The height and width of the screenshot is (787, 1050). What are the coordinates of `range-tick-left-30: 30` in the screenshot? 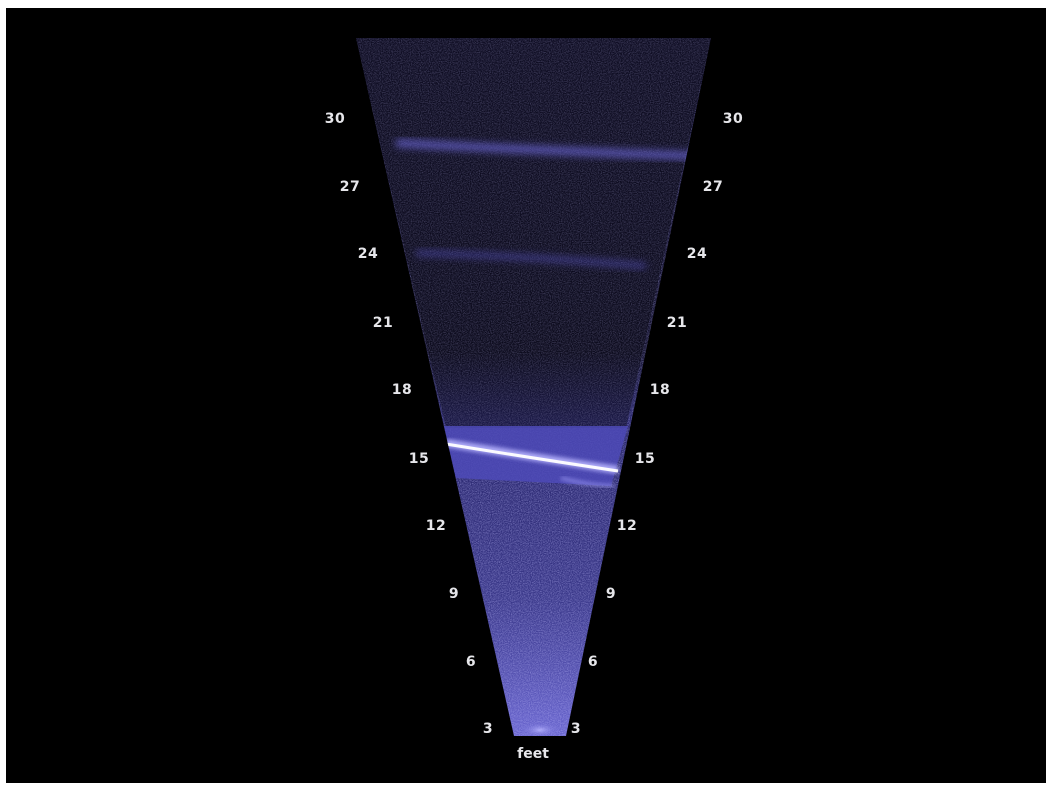 It's located at (335, 119).